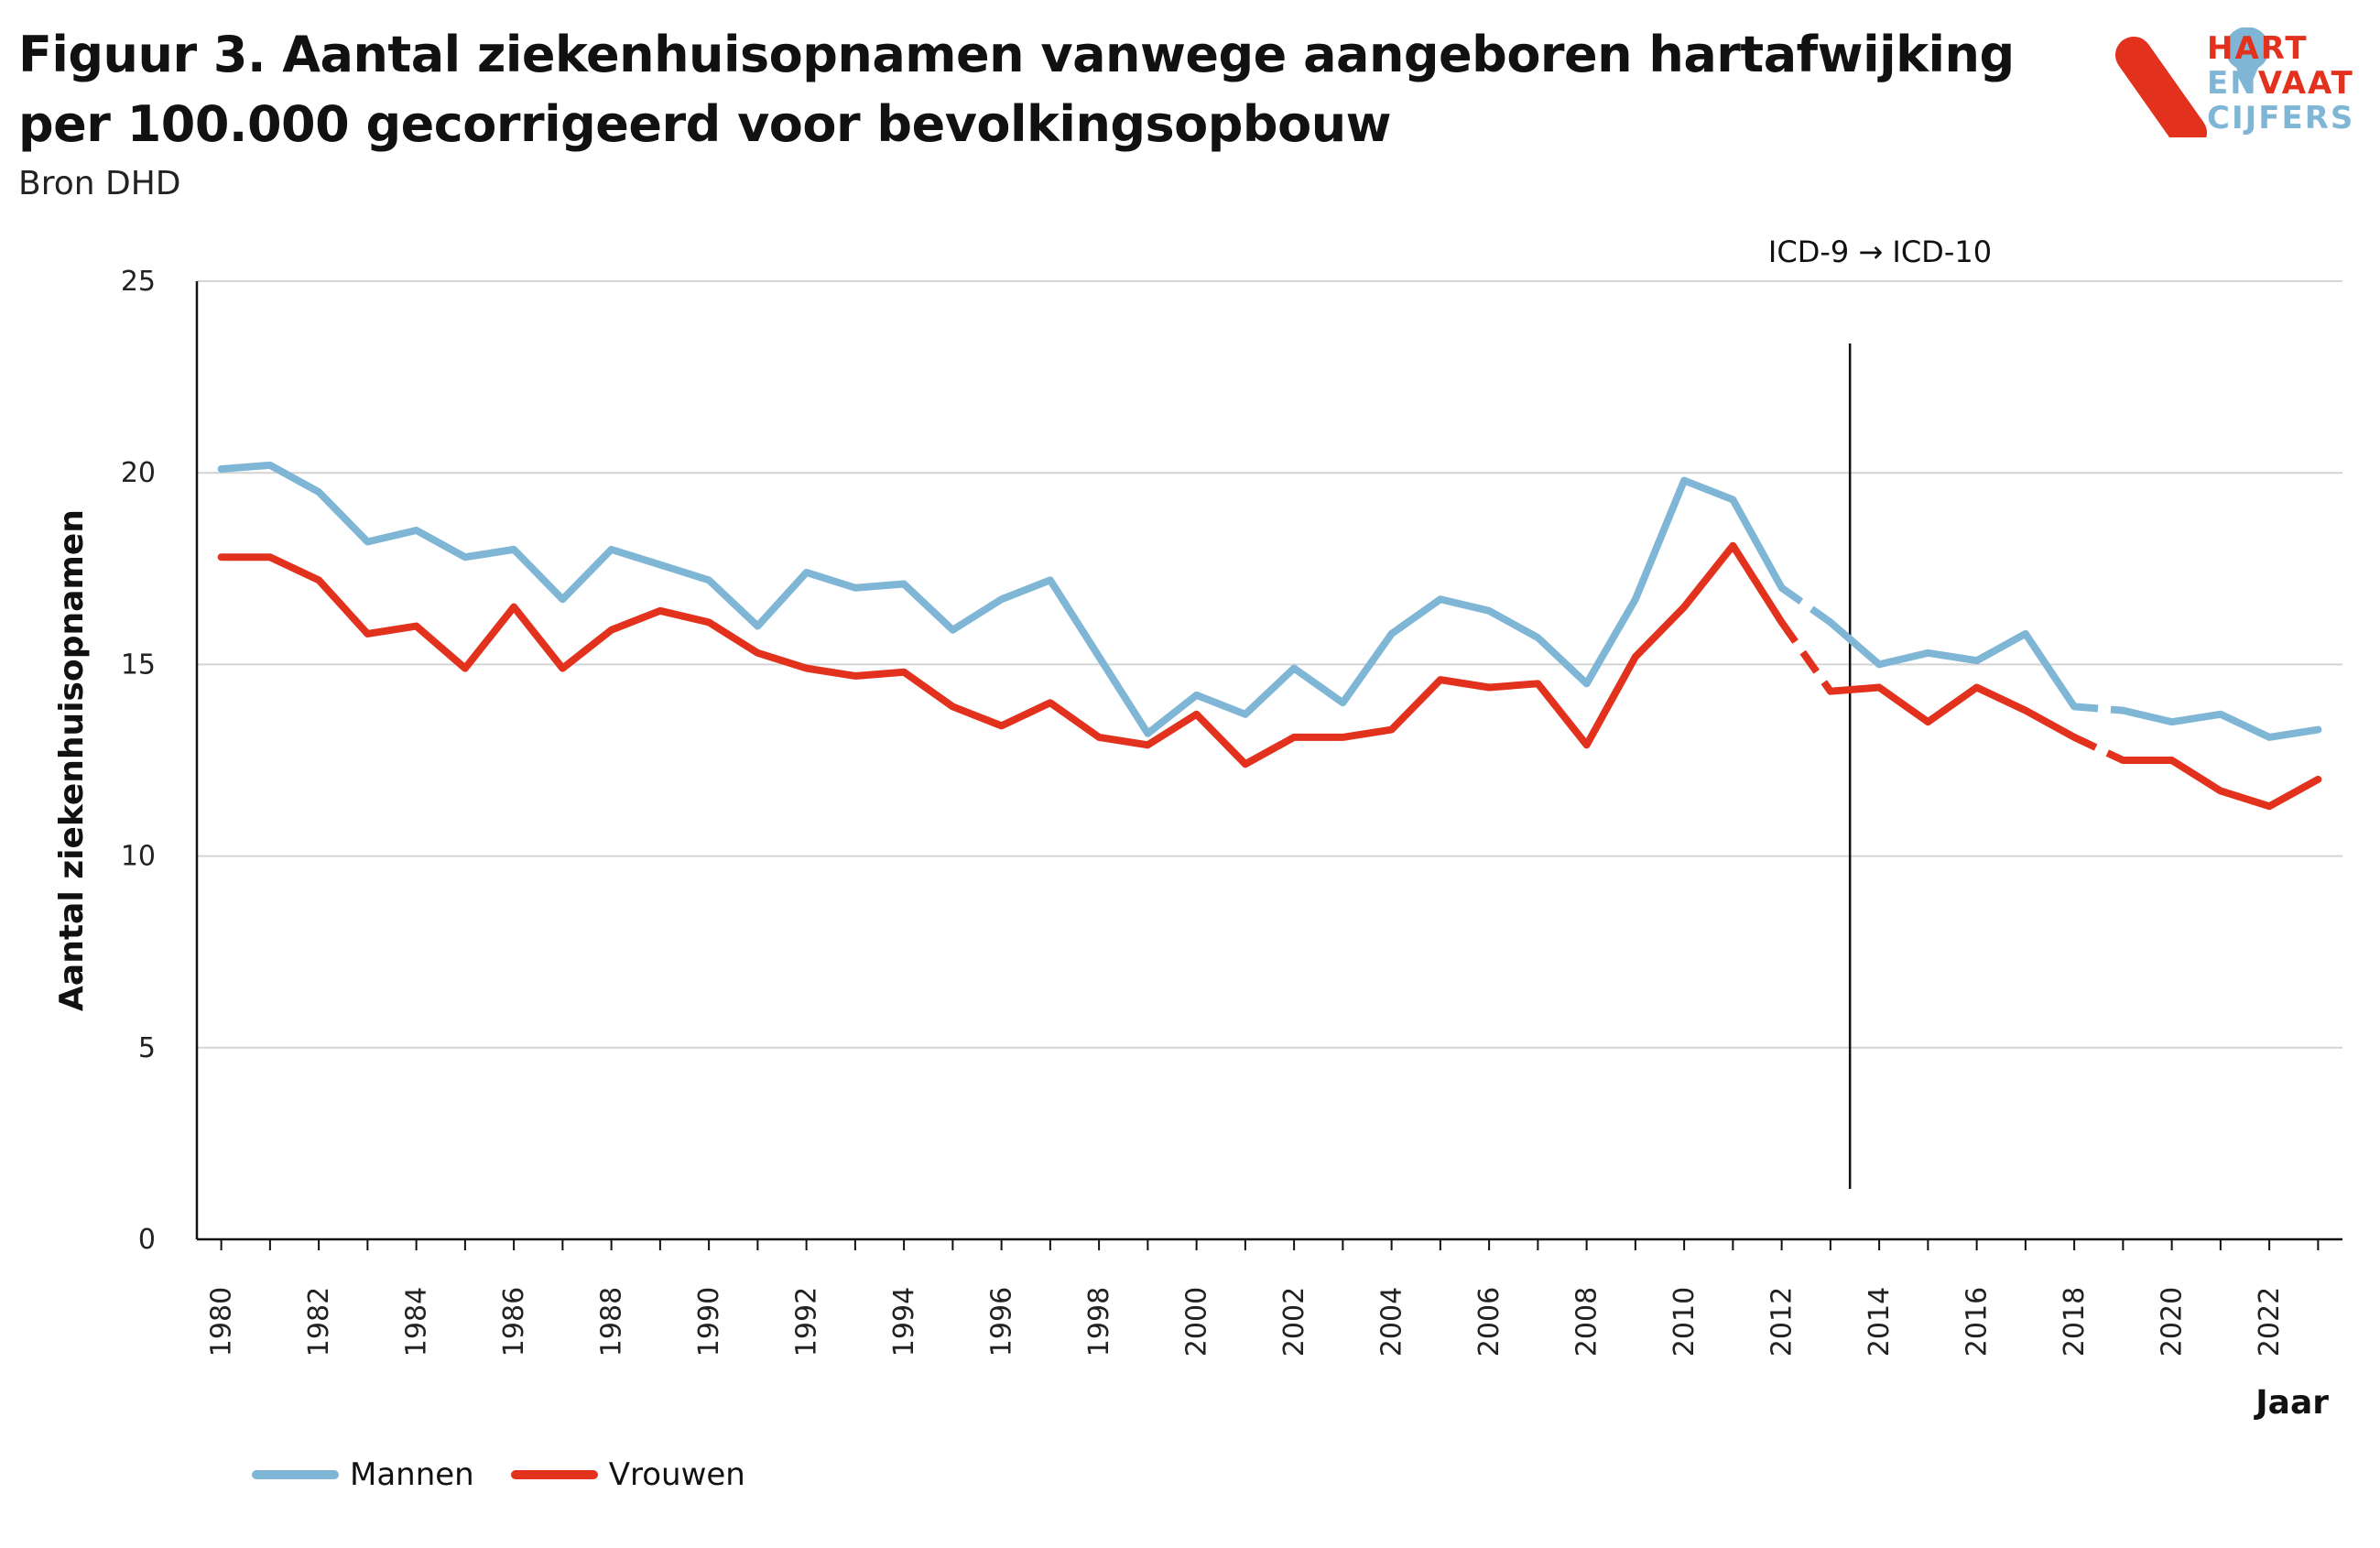  Describe the element at coordinates (807, 668) in the screenshot. I see `data-point-vrouwen-1992` at that location.